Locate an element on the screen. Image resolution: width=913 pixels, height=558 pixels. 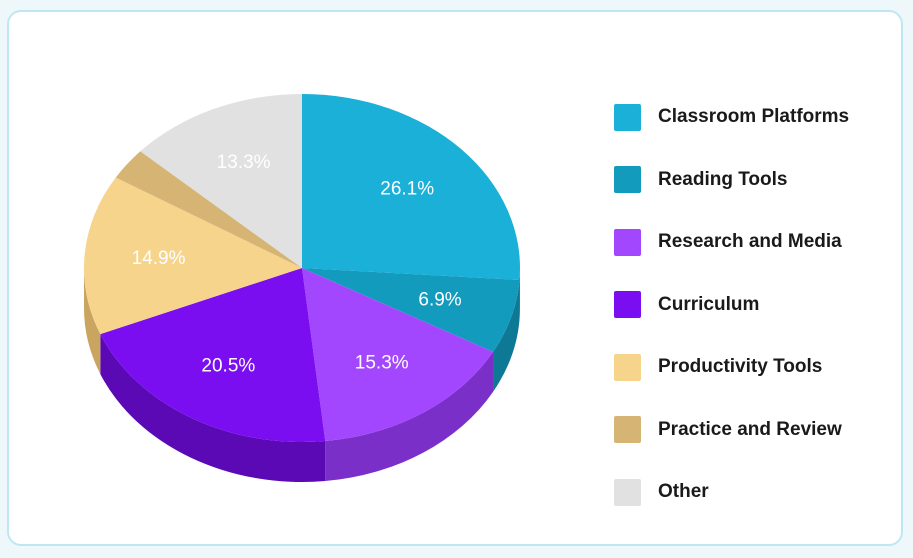
slice-label-1: 26.1% is located at coordinates (407, 189).